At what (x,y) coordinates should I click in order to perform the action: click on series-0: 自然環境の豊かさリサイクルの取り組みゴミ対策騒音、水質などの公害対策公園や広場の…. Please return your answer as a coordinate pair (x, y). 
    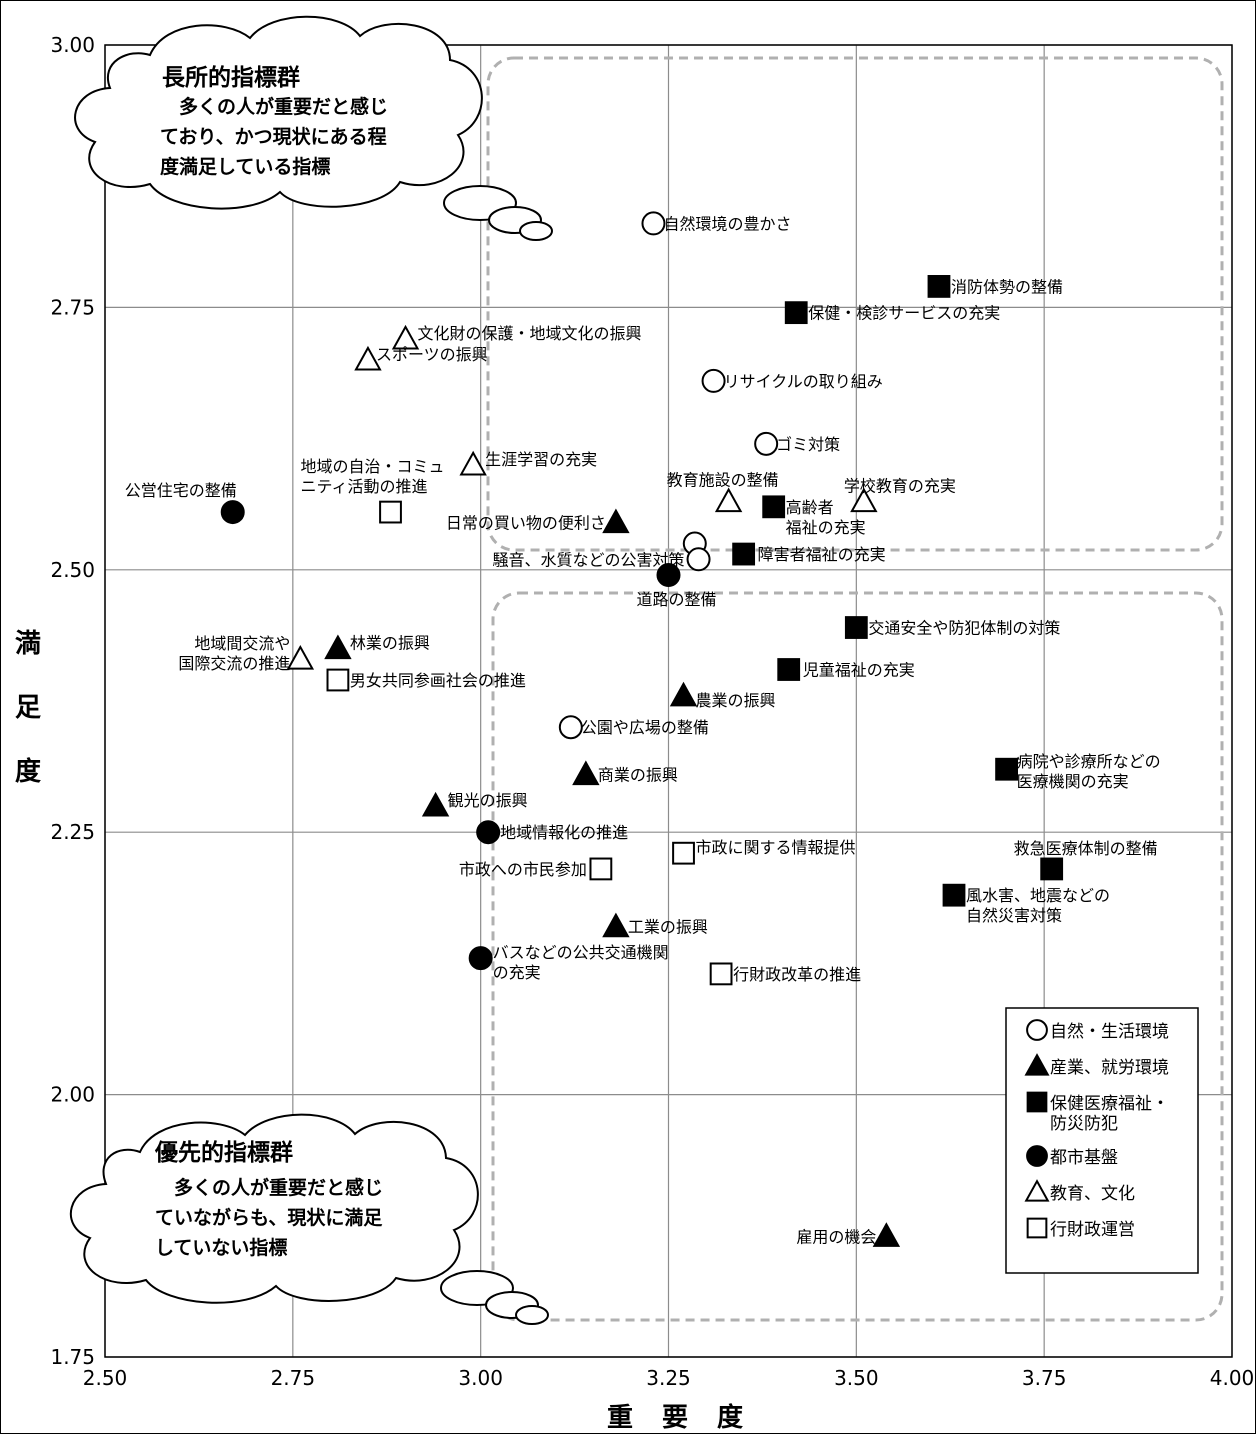
    Looking at the image, I should click on (688, 475).